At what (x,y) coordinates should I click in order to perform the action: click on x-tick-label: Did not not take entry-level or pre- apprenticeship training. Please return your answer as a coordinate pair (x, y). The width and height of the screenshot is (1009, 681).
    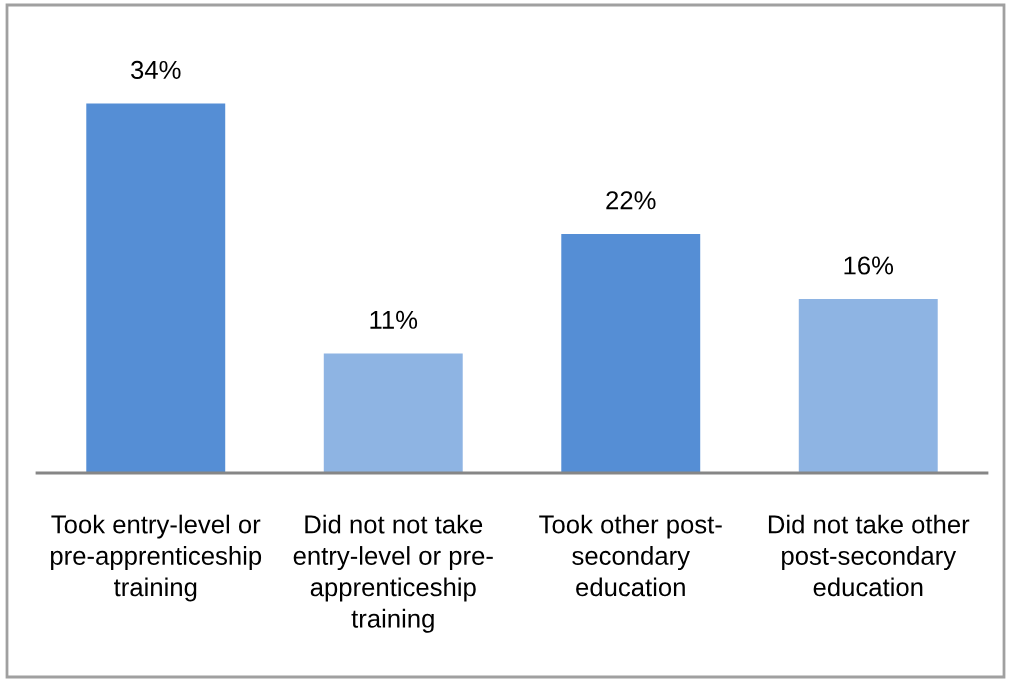
    Looking at the image, I should click on (393, 573).